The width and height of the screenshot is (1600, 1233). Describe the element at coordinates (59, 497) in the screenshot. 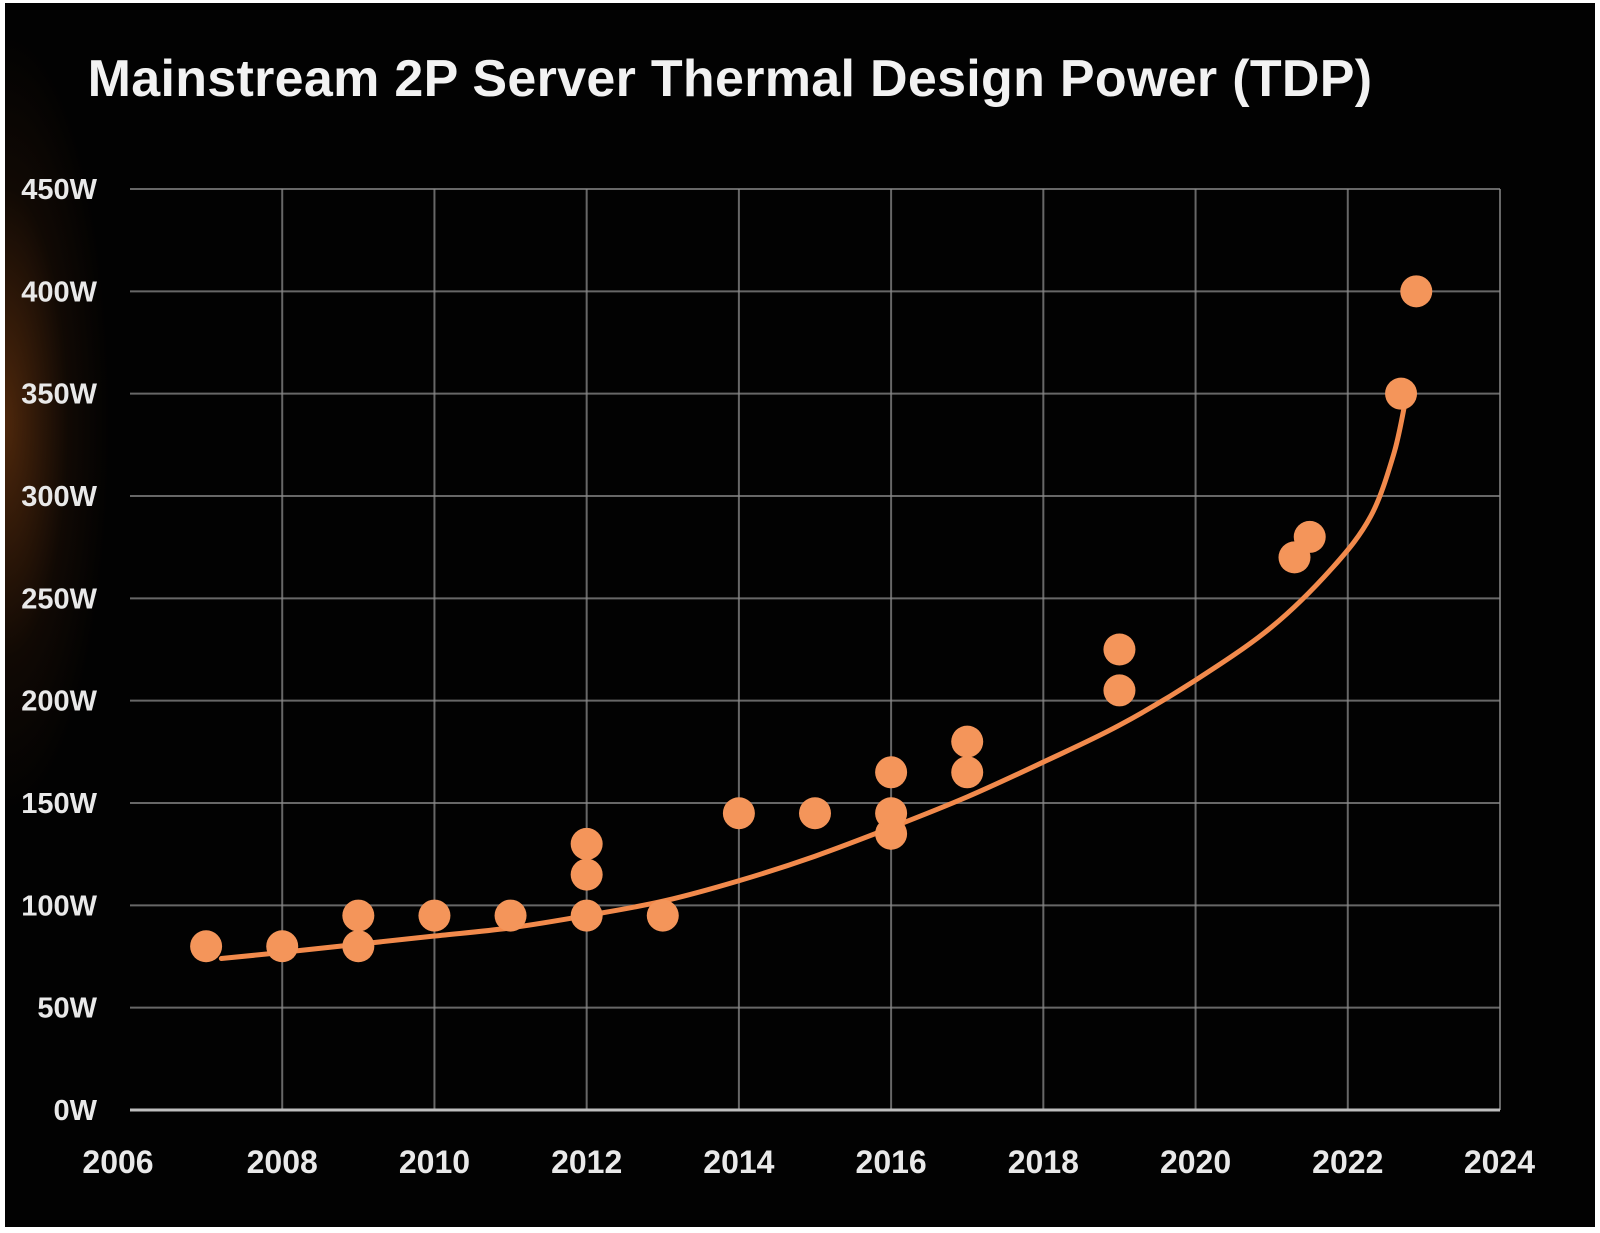

I see `y-tick-label: 300W` at that location.